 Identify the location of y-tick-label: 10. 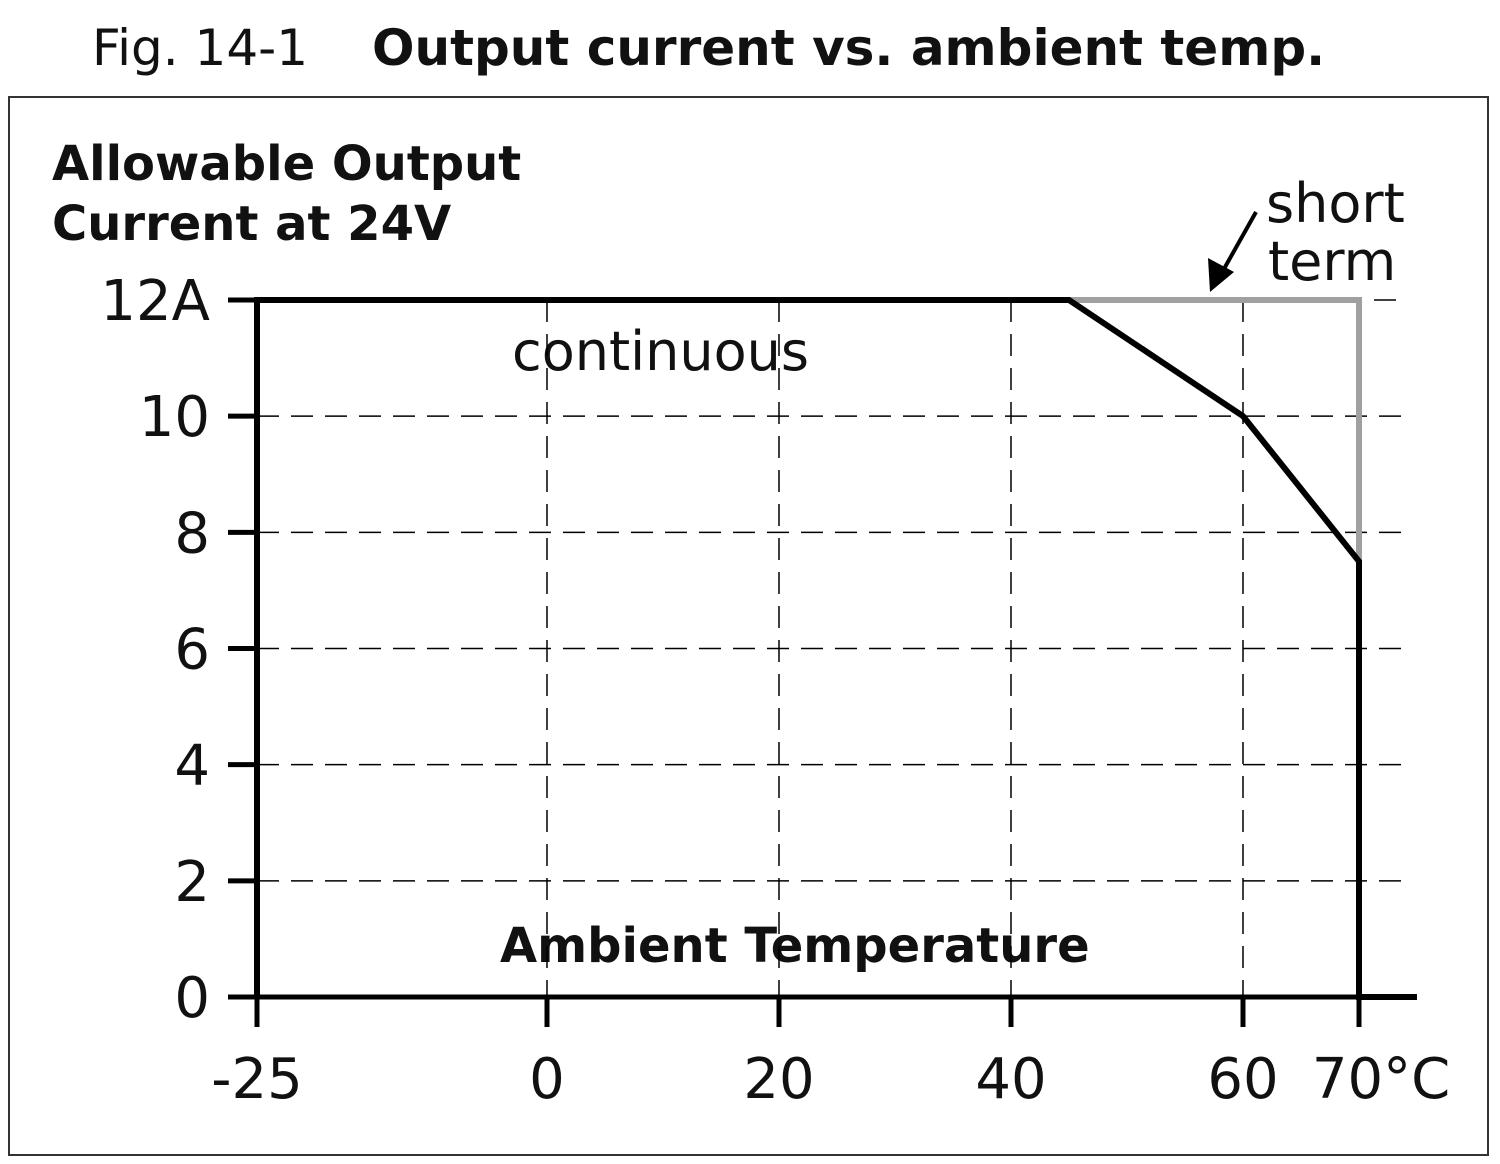
(174, 417).